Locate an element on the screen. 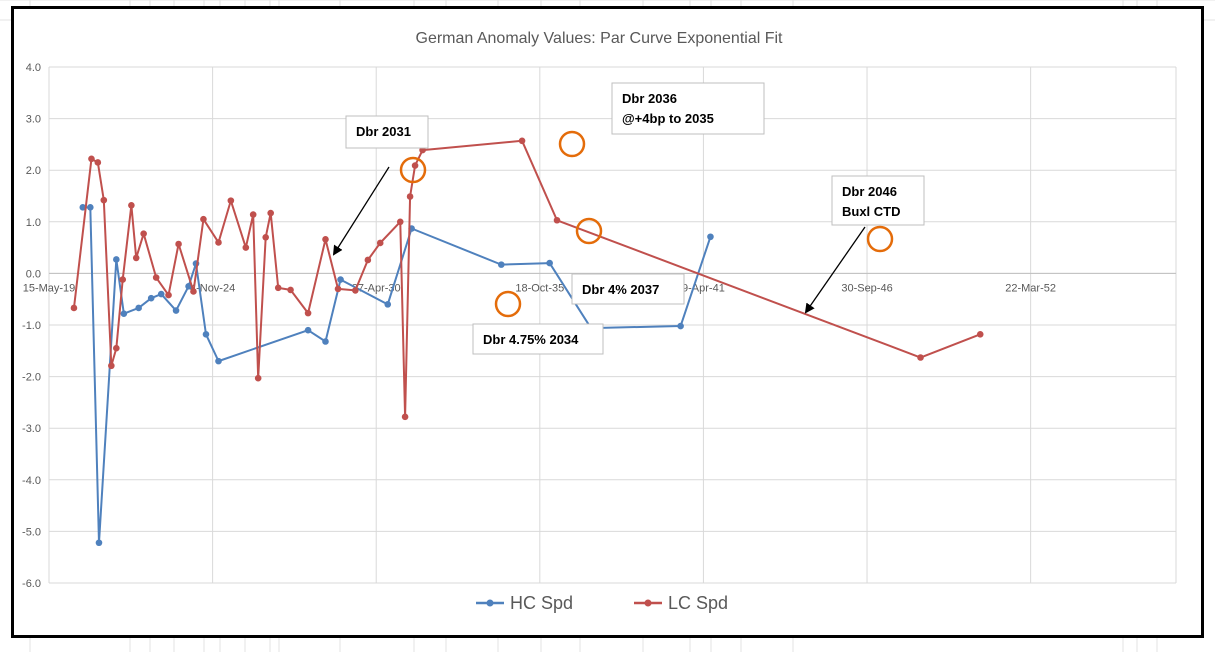 The image size is (1215, 652). legend-item-lc-spd: LC Spd is located at coordinates (681, 603).